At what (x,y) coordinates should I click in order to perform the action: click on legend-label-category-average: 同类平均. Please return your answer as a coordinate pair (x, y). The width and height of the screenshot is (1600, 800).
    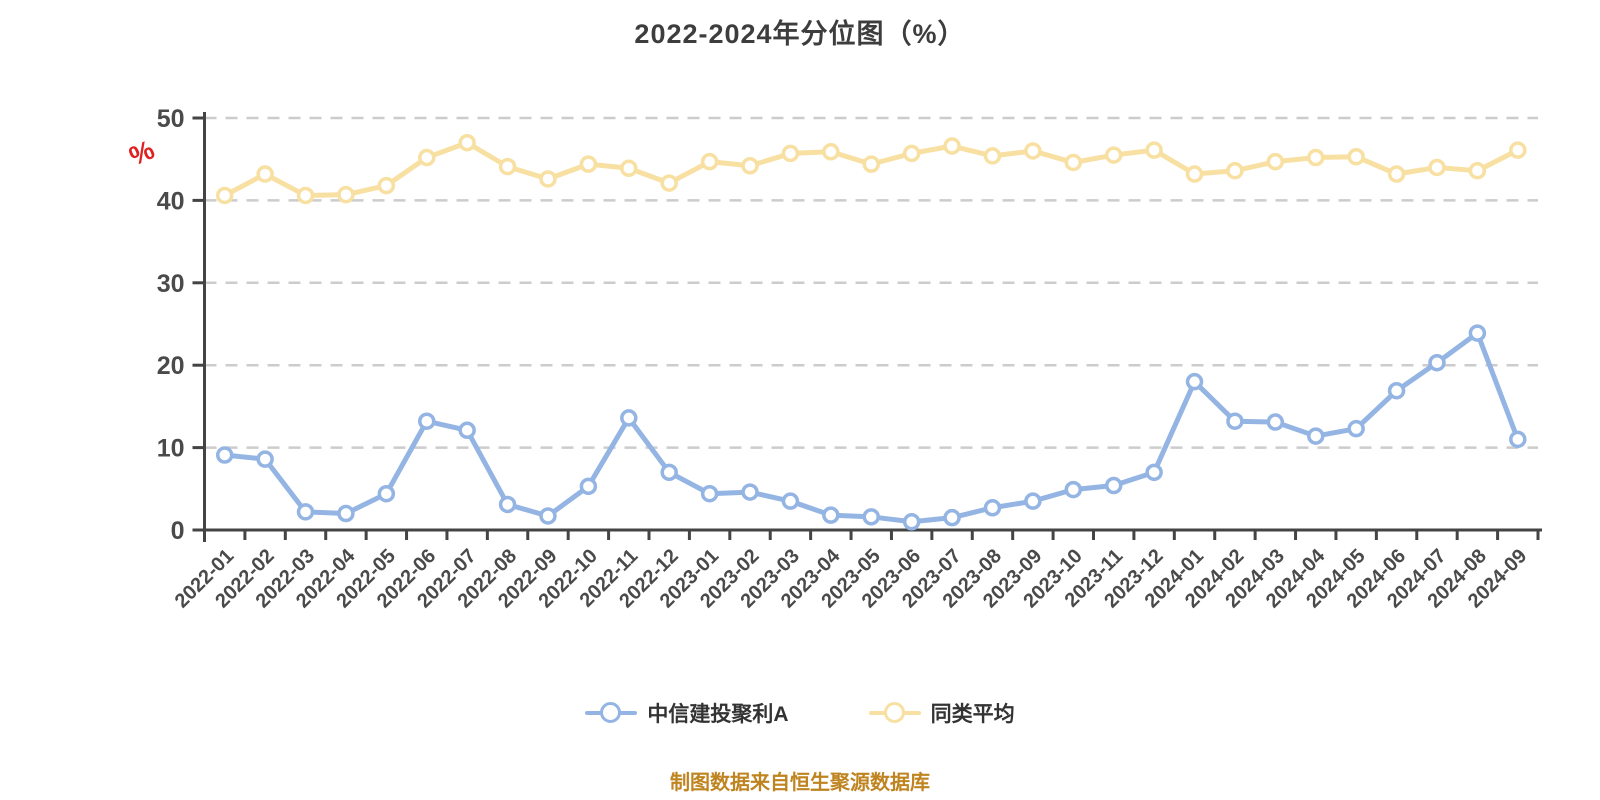
    Looking at the image, I should click on (972, 714).